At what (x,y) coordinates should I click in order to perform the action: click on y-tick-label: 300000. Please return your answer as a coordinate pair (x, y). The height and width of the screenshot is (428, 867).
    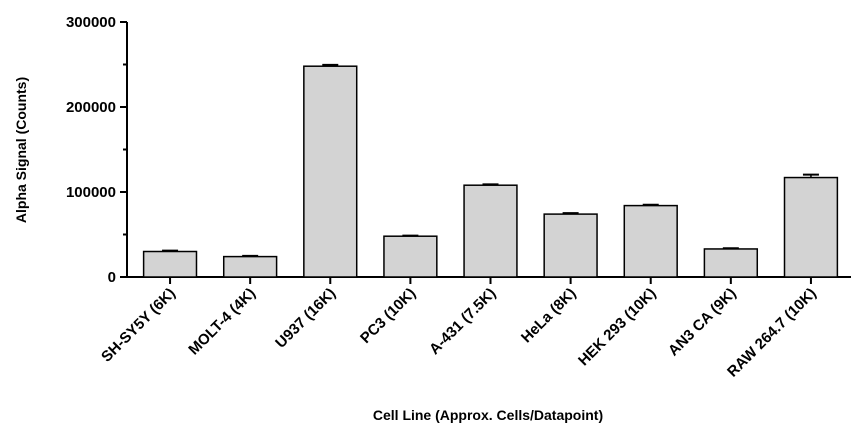
    Looking at the image, I should click on (91, 22).